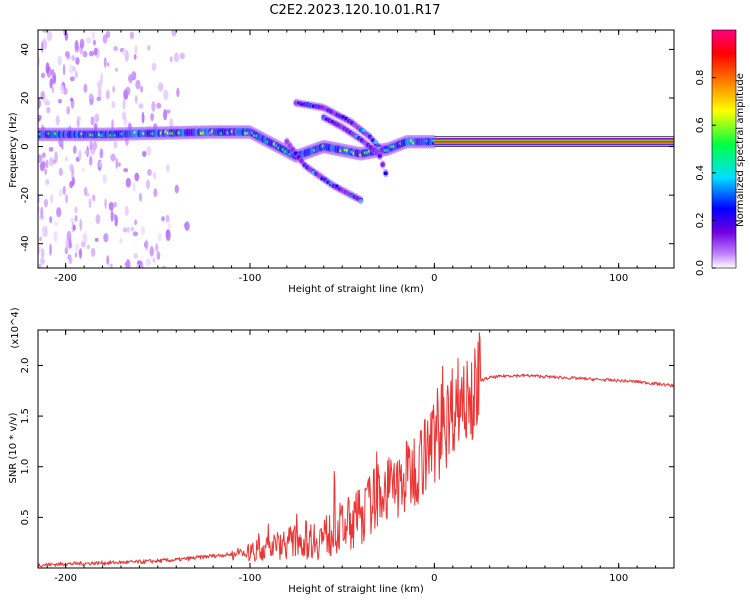  Describe the element at coordinates (618, 278) in the screenshot. I see `x-tick-label: 100` at that location.